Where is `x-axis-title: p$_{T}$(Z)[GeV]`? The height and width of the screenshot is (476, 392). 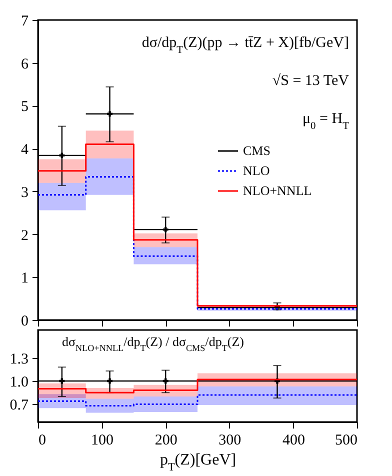
x-axis-title: p$_{T}$(Z)[GeV] is located at coordinates (198, 463).